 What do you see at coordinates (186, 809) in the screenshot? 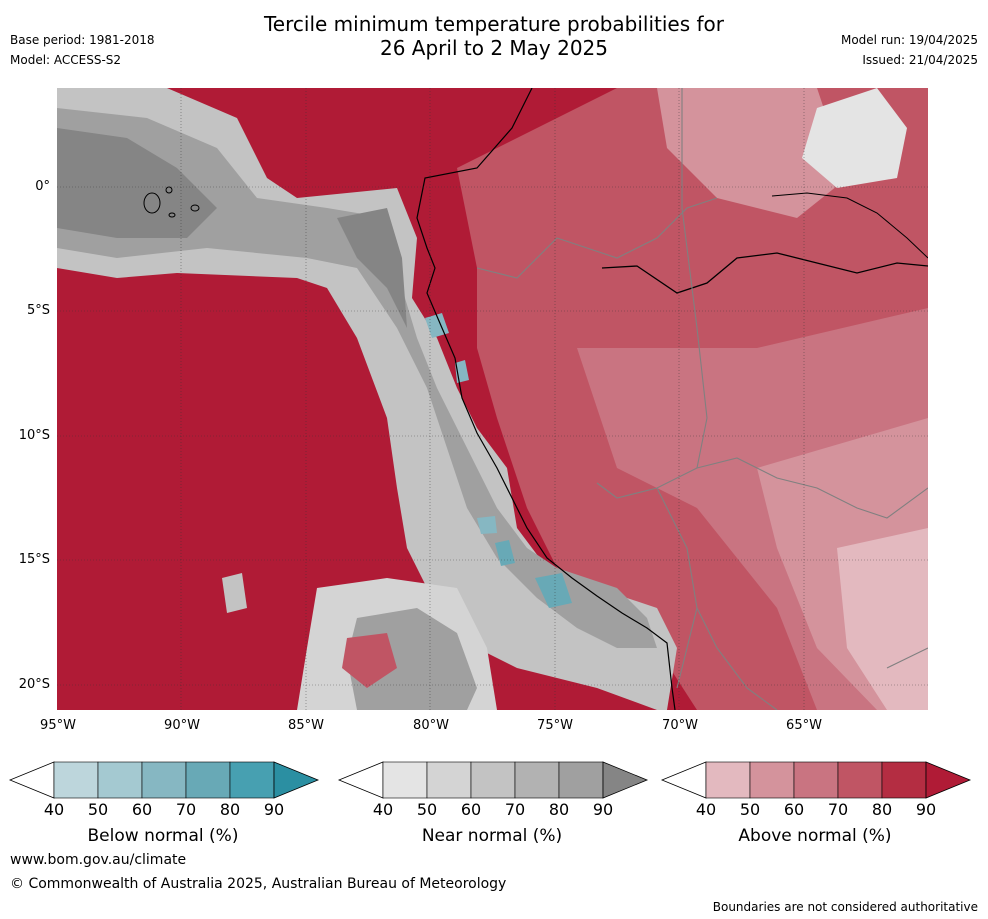
I see `below-tick-70: 70` at bounding box center [186, 809].